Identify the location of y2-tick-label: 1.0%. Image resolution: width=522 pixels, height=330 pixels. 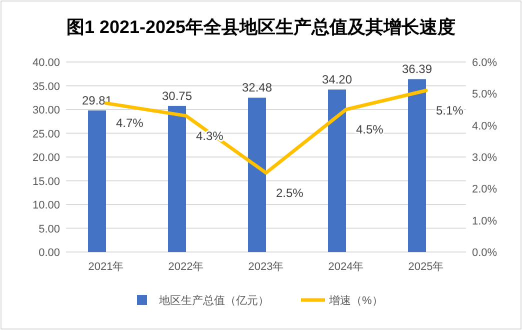
(485, 221).